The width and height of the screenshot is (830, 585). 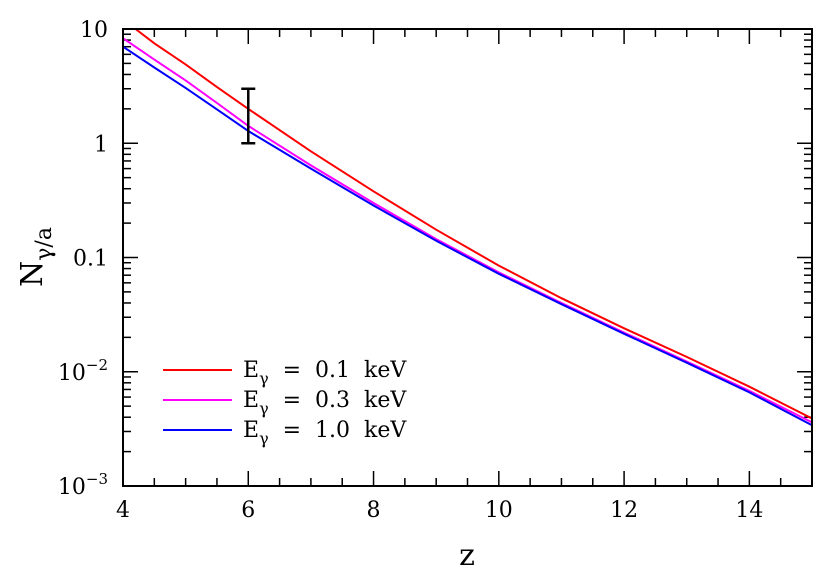 I want to click on x-tick-label: 12, so click(x=624, y=510).